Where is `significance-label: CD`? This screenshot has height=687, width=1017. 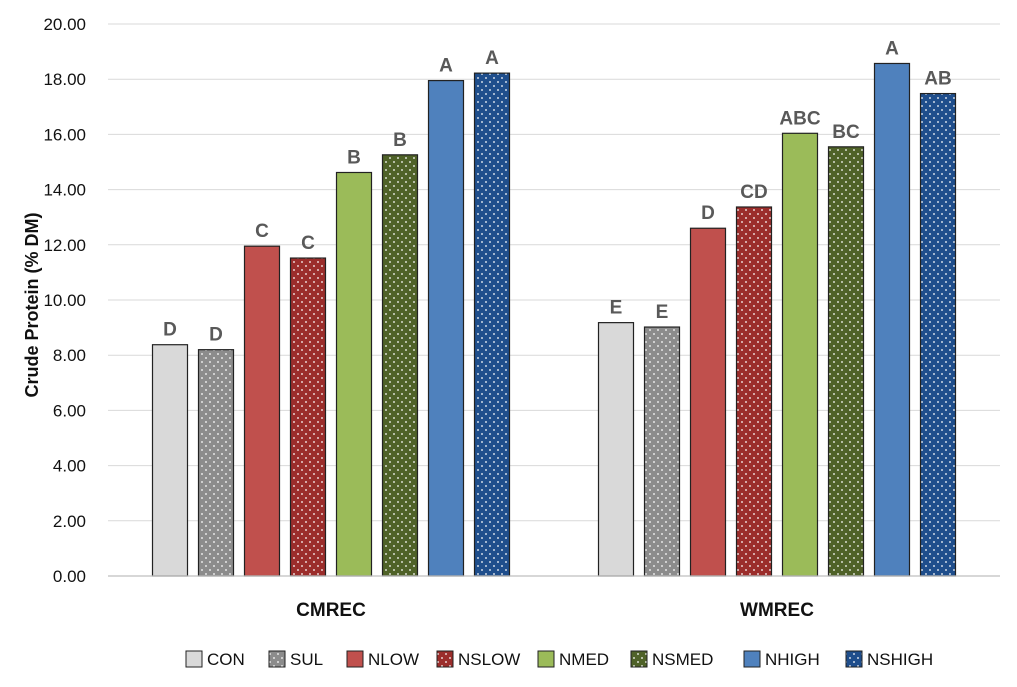 significance-label: CD is located at coordinates (753, 192).